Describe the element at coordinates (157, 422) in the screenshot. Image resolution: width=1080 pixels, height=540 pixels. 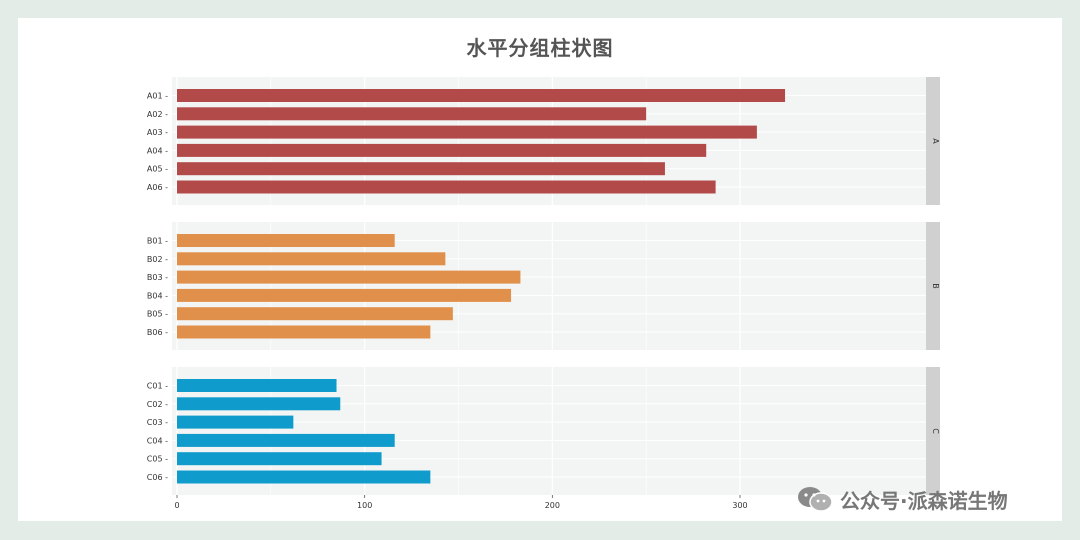
I see `category-label: C03 -` at that location.